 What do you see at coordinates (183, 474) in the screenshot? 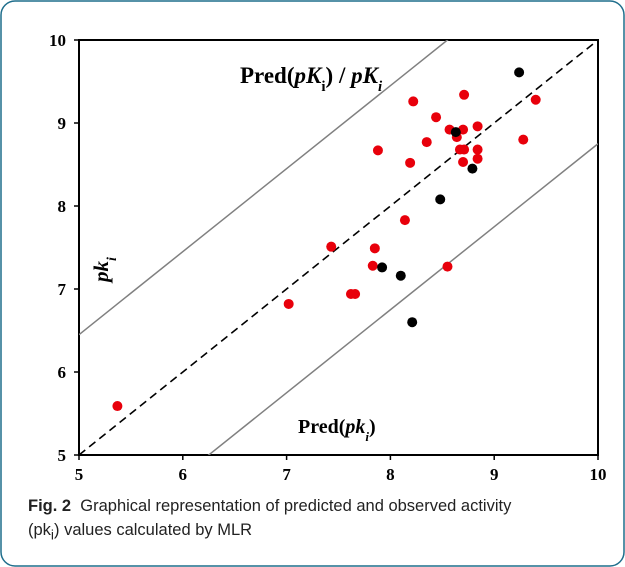
I see `x-tick-label-6: 6` at bounding box center [183, 474].